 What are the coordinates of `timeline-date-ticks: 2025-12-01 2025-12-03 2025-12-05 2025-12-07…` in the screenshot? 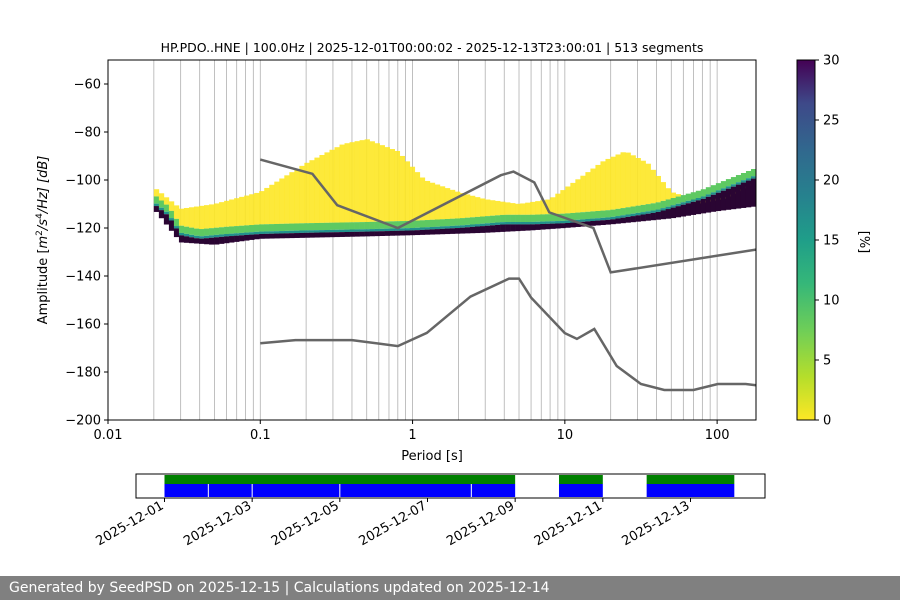 It's located at (393, 523).